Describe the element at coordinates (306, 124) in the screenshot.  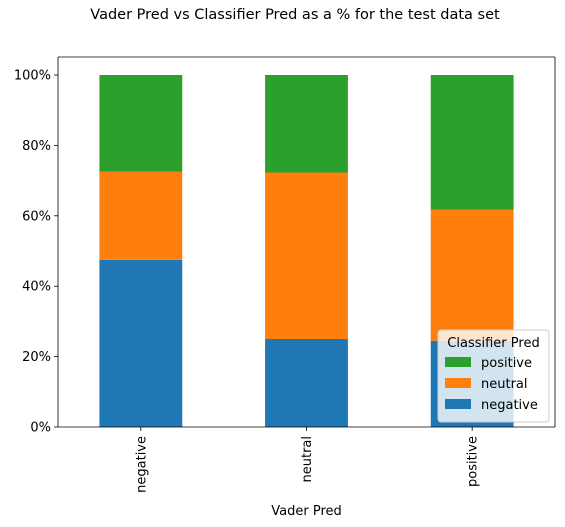
I see `bar-neutral-positive` at that location.